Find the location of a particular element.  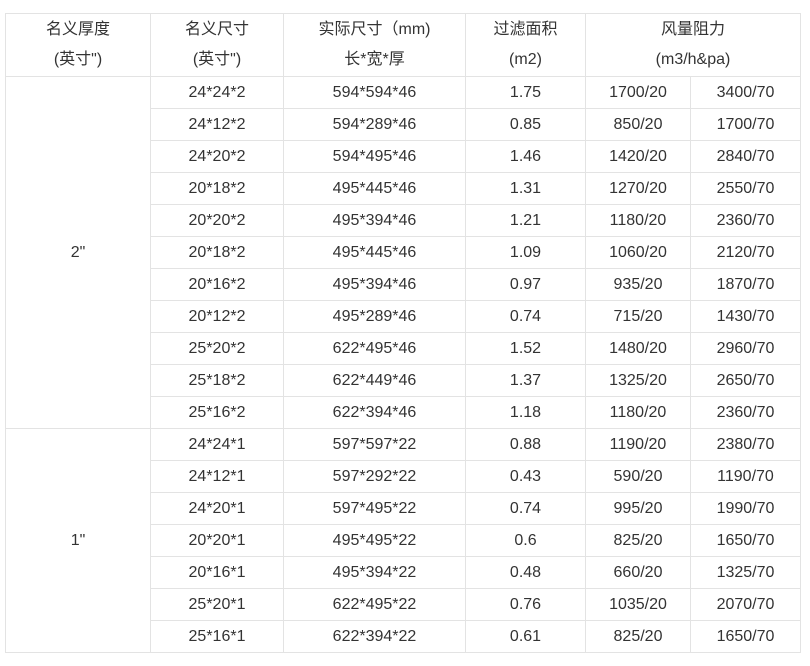

table-row: 24*20*2 594*495*46 1.46 1420/20 2840/70 is located at coordinates (404, 156).